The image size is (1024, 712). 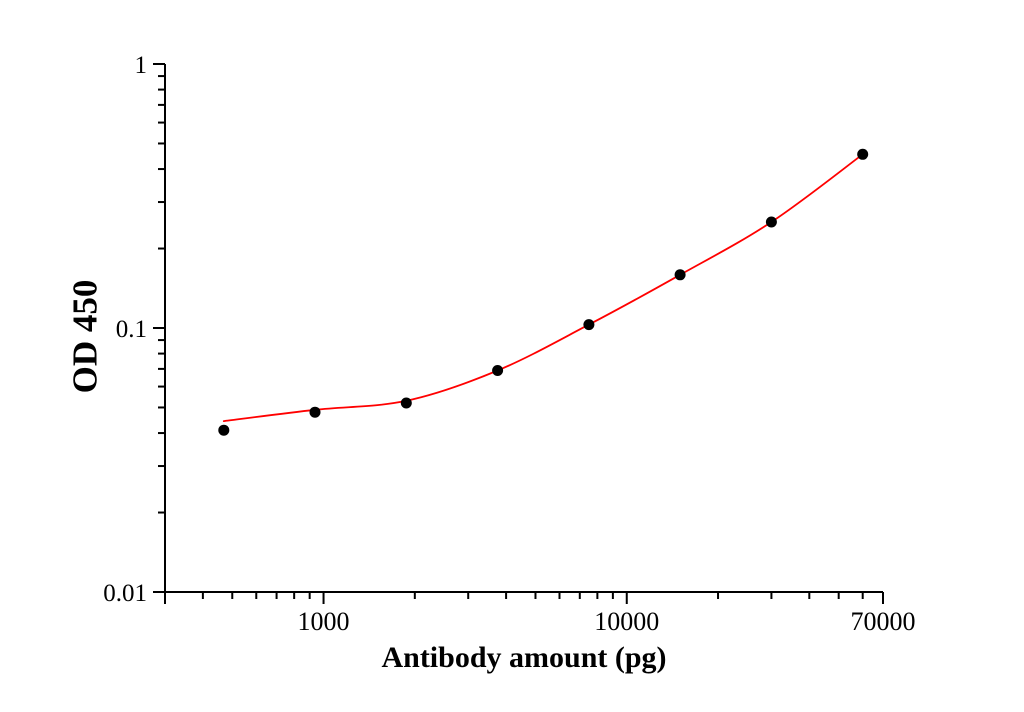 I want to click on y-tick-label: 1, so click(x=141, y=65).